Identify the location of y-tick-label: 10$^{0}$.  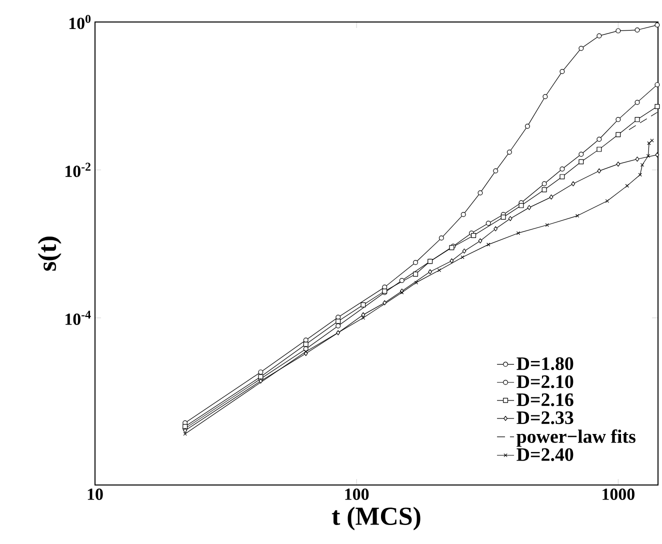
(80, 22).